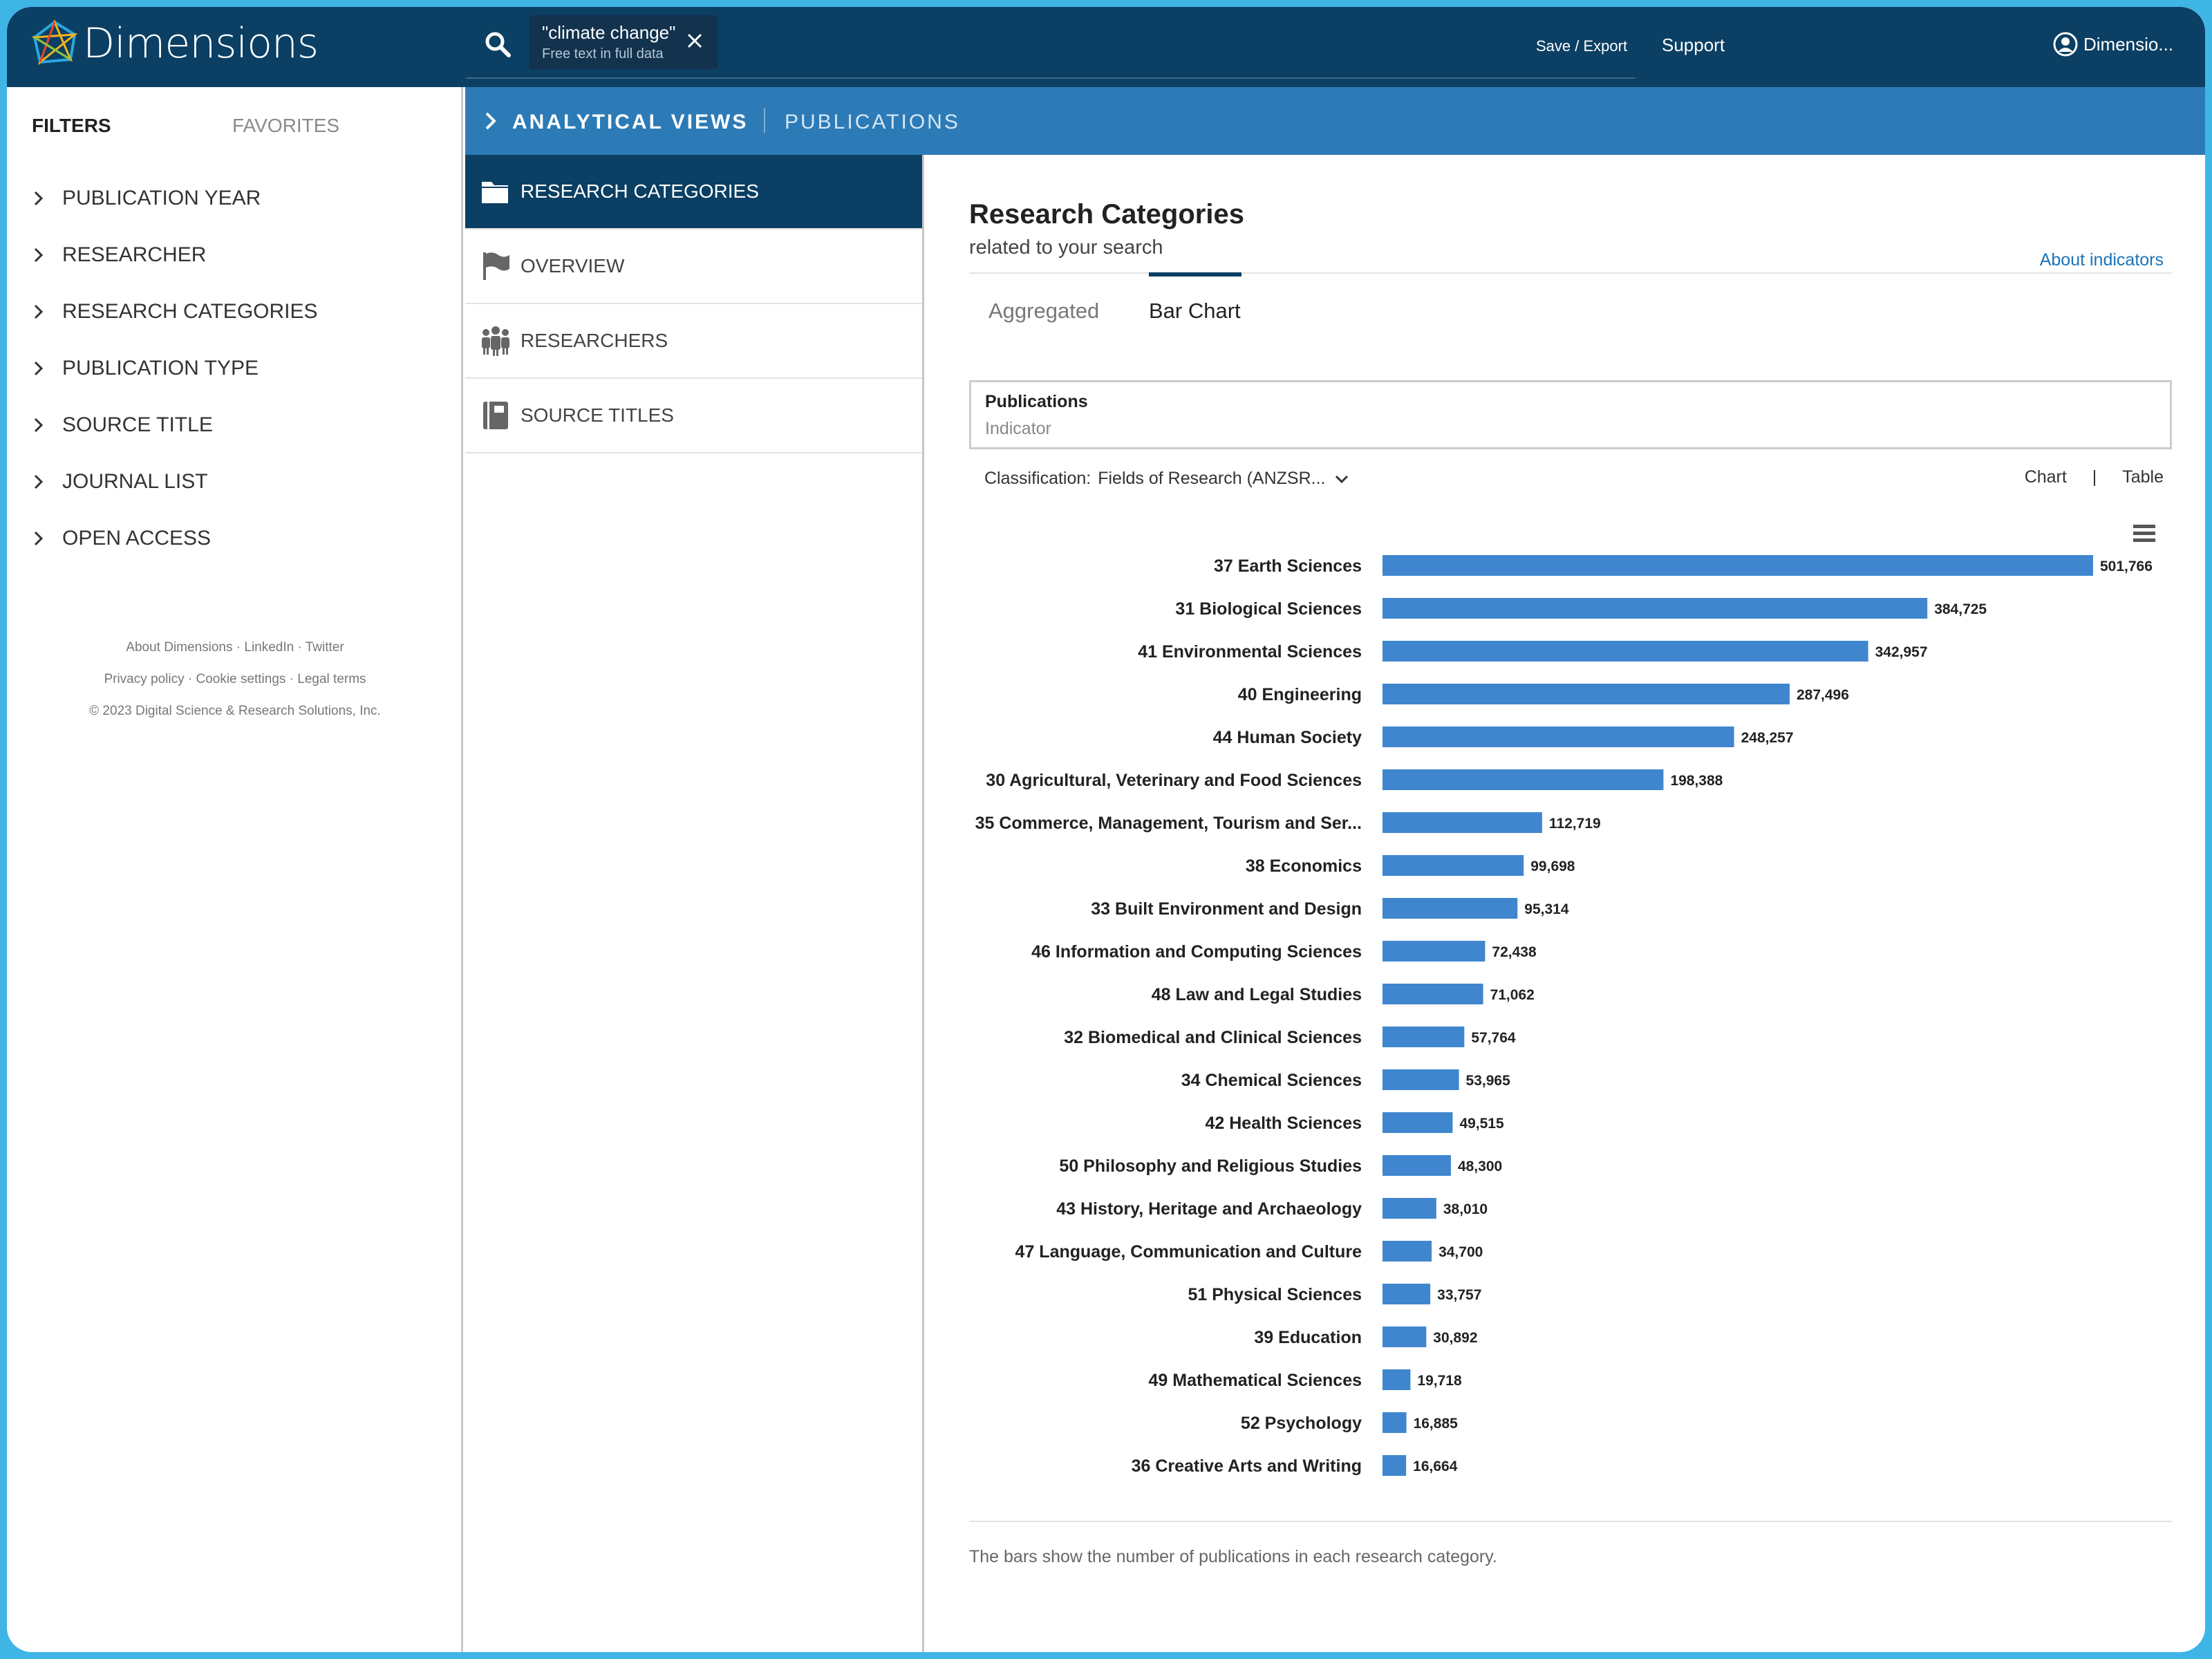 The height and width of the screenshot is (1659, 2212). What do you see at coordinates (1300, 694) in the screenshot?
I see `category-label: 40 Engineering` at bounding box center [1300, 694].